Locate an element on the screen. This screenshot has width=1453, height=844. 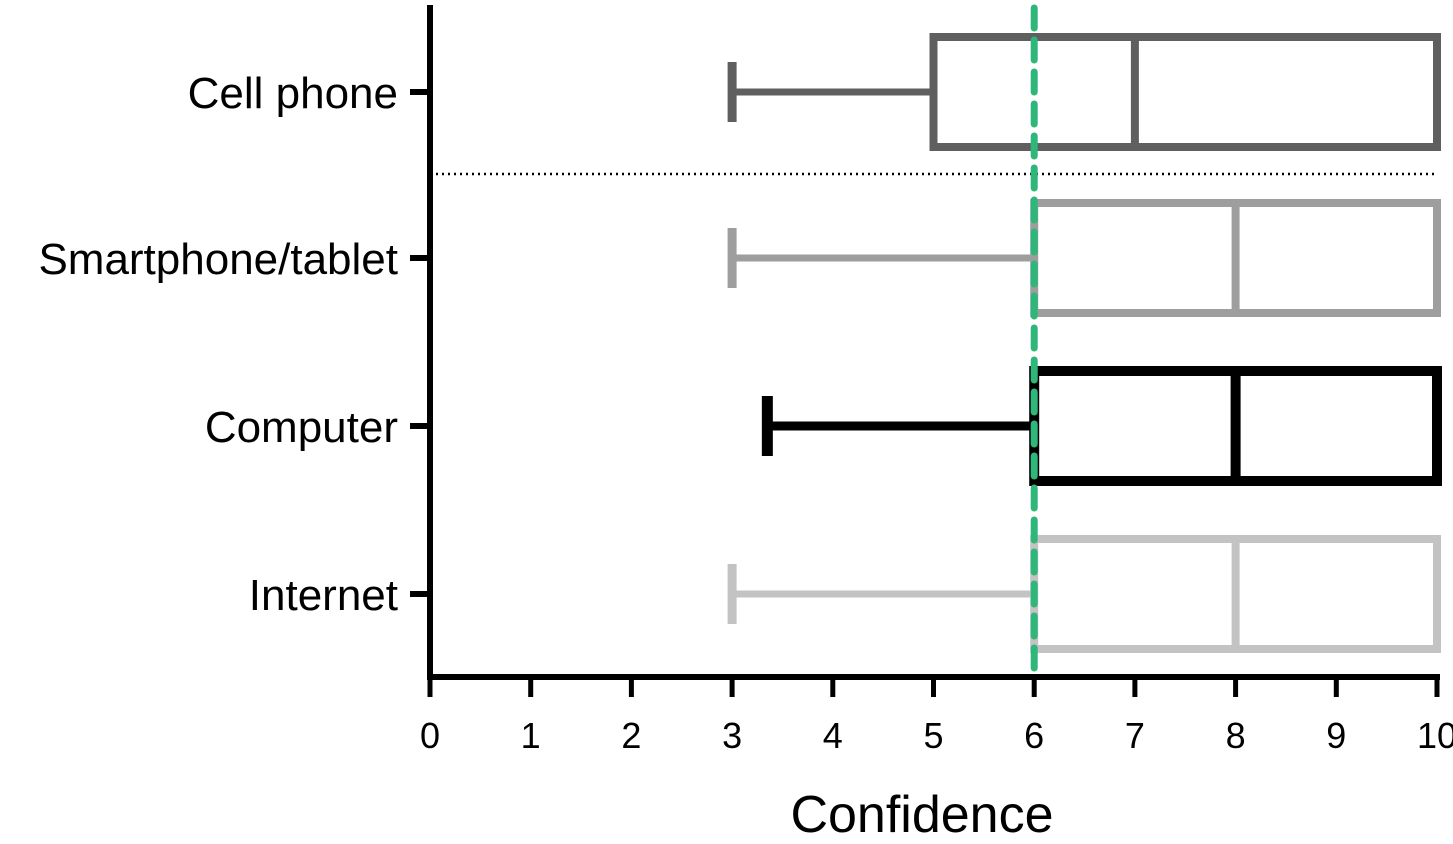
box-internet is located at coordinates (1084, 594).